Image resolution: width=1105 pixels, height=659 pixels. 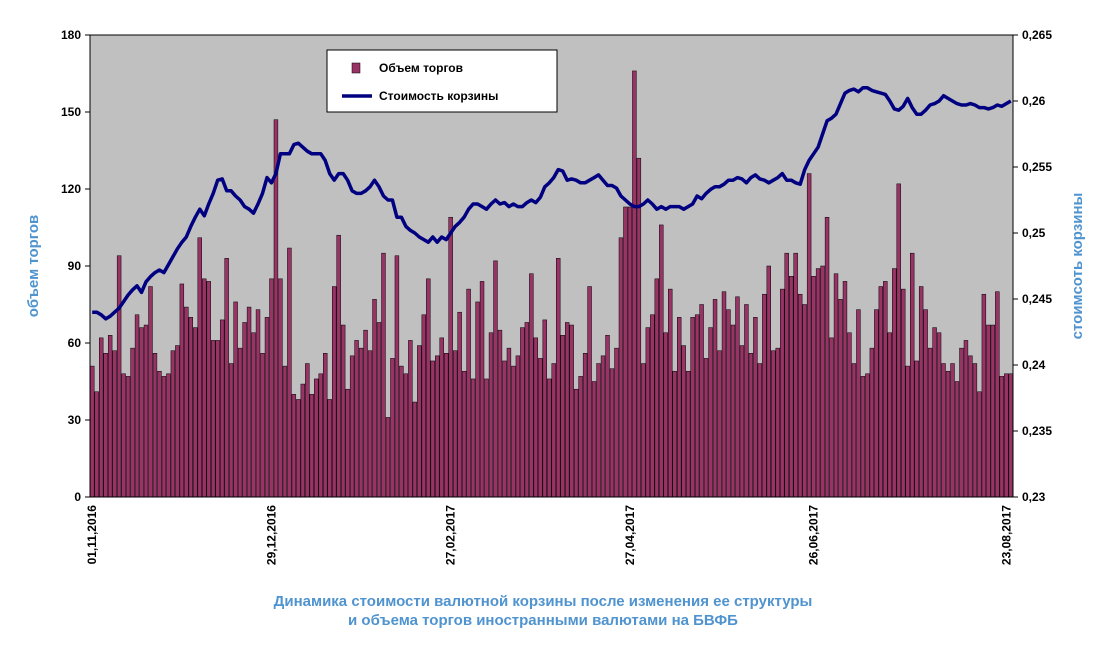 I want to click on legend-swatch, so click(x=356, y=68).